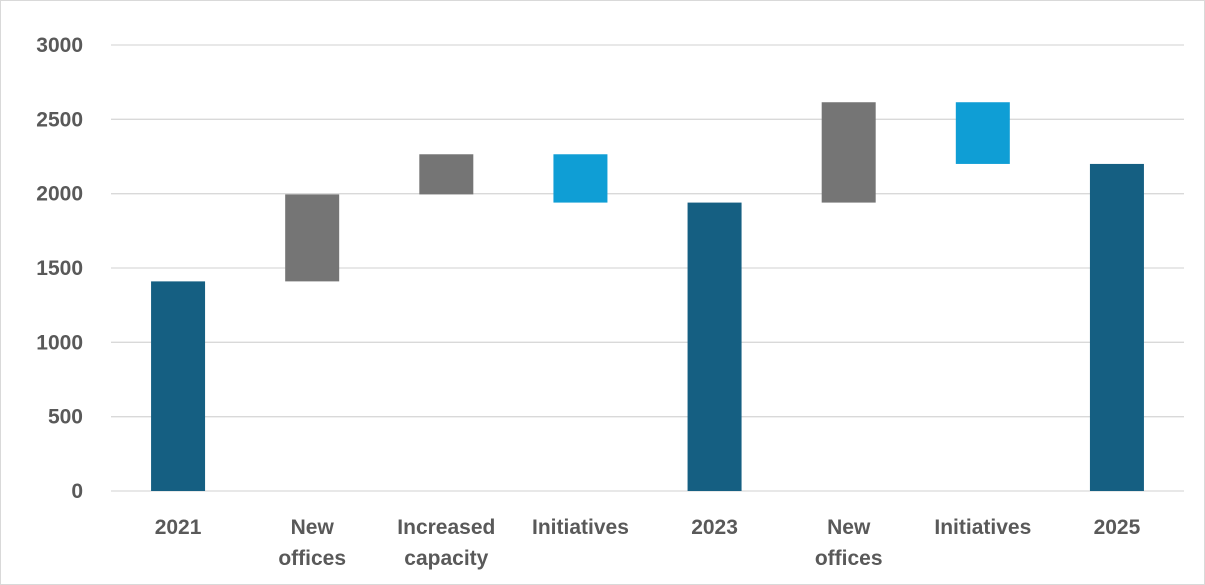 Image resolution: width=1205 pixels, height=585 pixels. What do you see at coordinates (65, 417) in the screenshot?
I see `y-tick-label-500: 500` at bounding box center [65, 417].